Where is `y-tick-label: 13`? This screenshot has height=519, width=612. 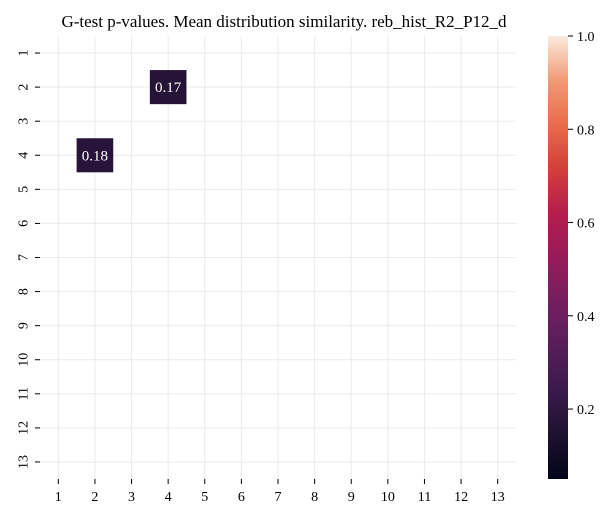 y-tick-label: 13 is located at coordinates (24, 462).